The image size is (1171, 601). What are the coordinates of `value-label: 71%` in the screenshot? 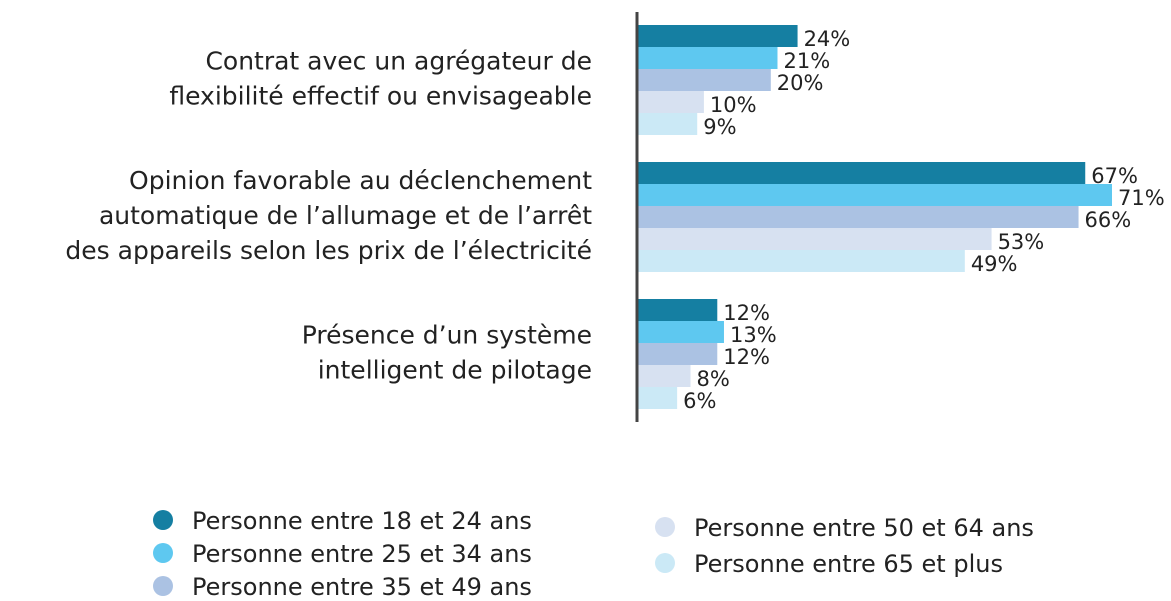 It's located at (1141, 198).